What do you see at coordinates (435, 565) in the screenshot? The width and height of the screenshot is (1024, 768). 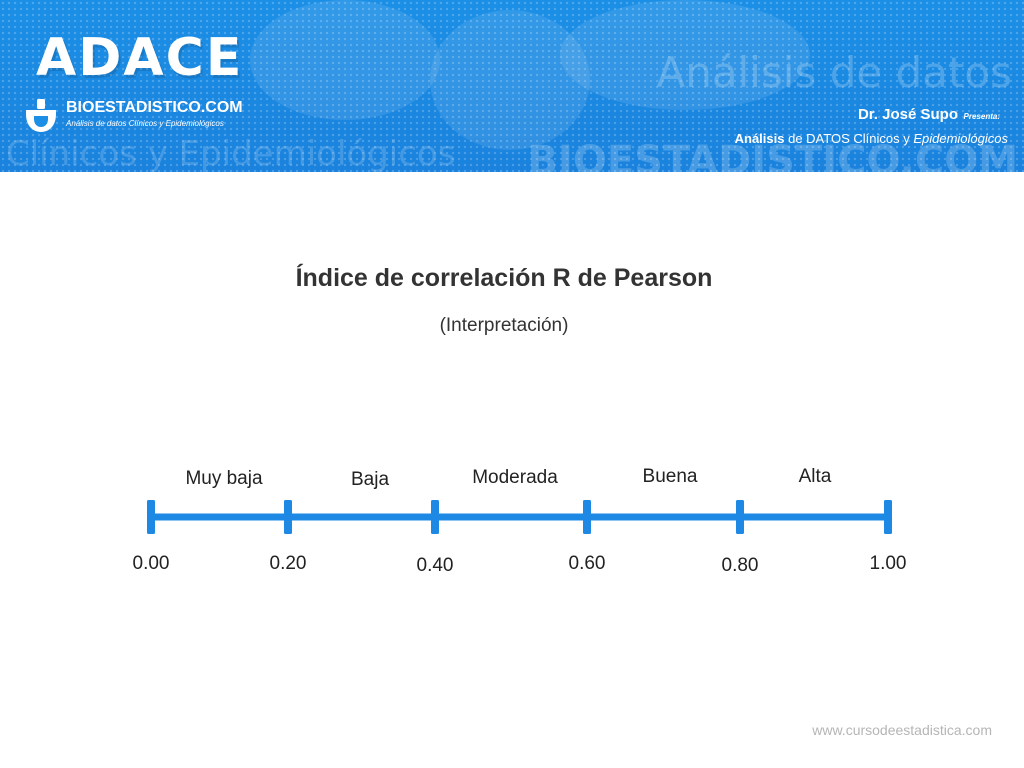 I see `tick-label: 0.40` at bounding box center [435, 565].